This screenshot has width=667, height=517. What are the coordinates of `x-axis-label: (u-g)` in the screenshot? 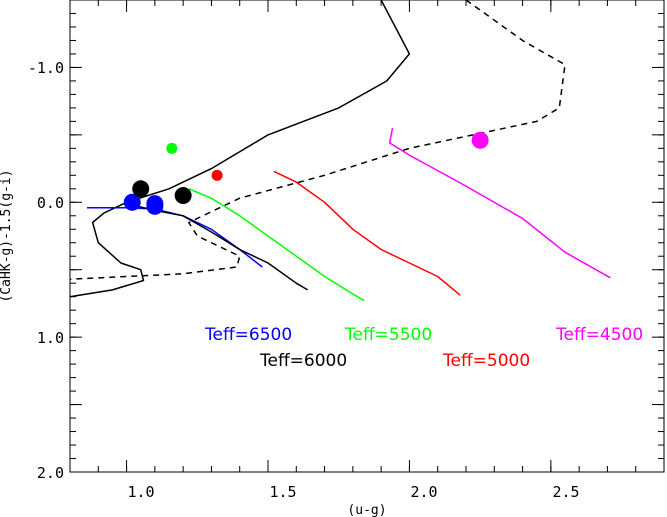 It's located at (366, 510).